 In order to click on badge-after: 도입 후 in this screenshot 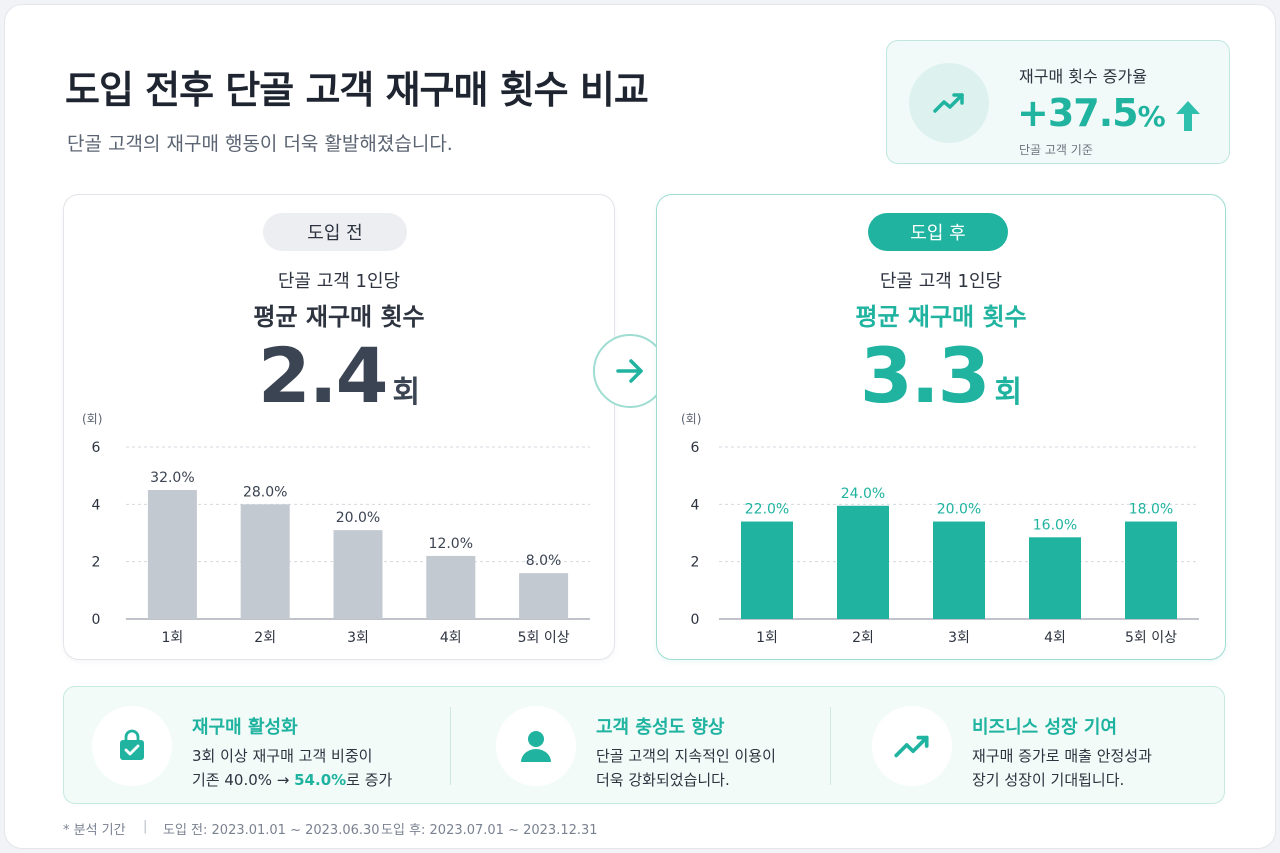, I will do `click(938, 232)`.